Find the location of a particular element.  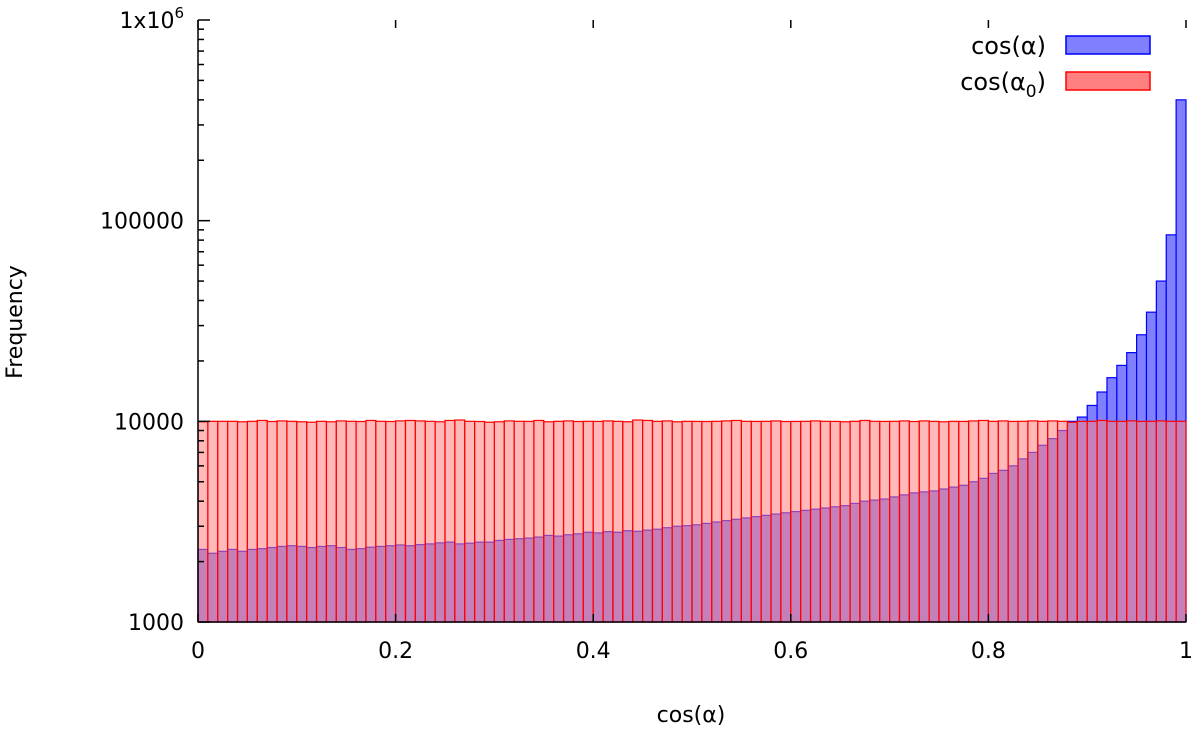

legend: cos(α) cos(α0) is located at coordinates (1055, 67).